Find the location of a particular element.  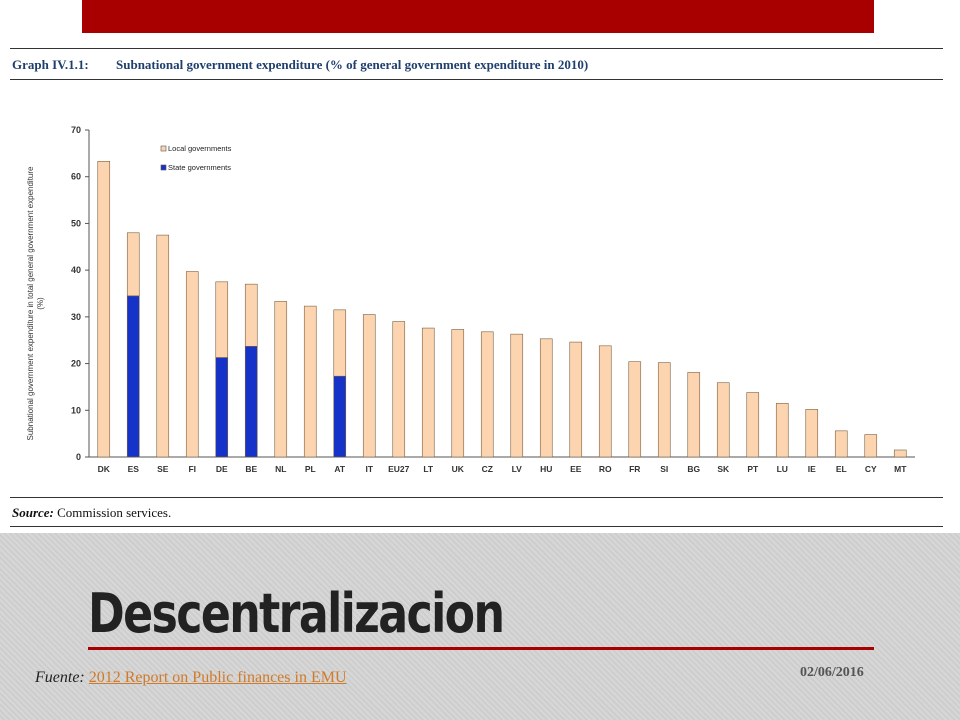

bar-el-local is located at coordinates (841, 444).